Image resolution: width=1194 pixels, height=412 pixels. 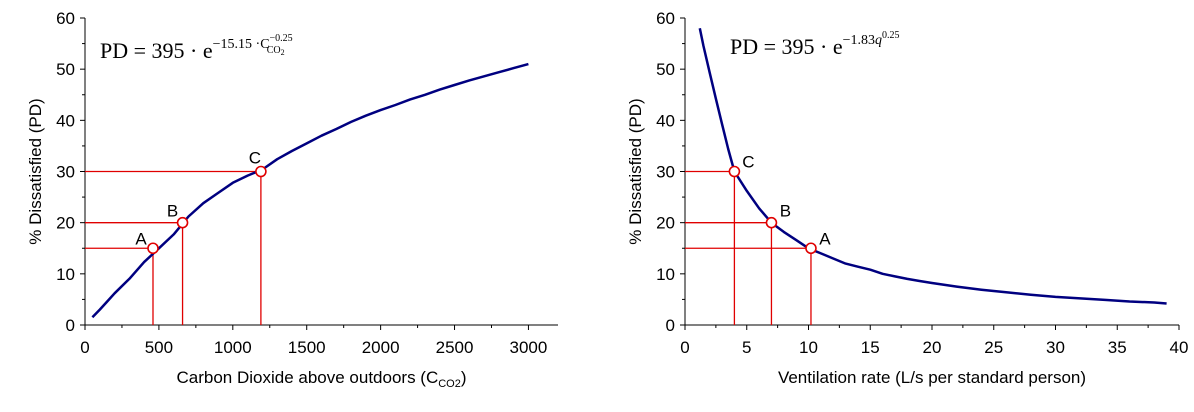 What do you see at coordinates (891, 35) in the screenshot?
I see `formula-exponent-power: 0.25` at bounding box center [891, 35].